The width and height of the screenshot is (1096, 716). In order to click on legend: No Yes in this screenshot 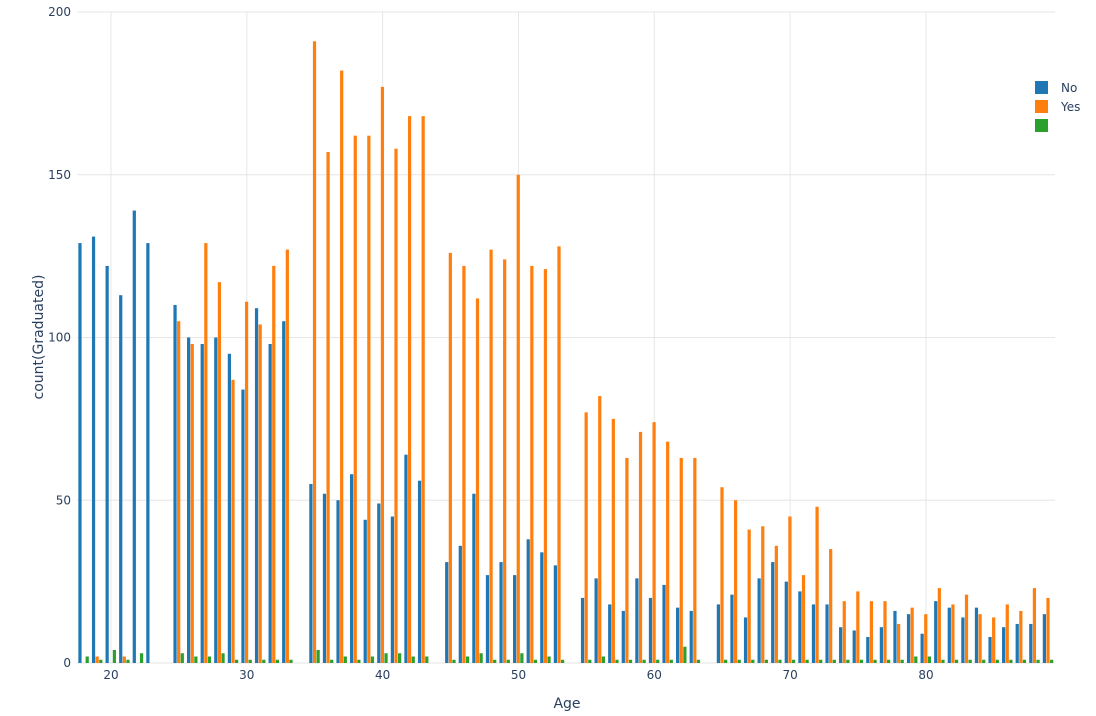, I will do `click(1057, 106)`.